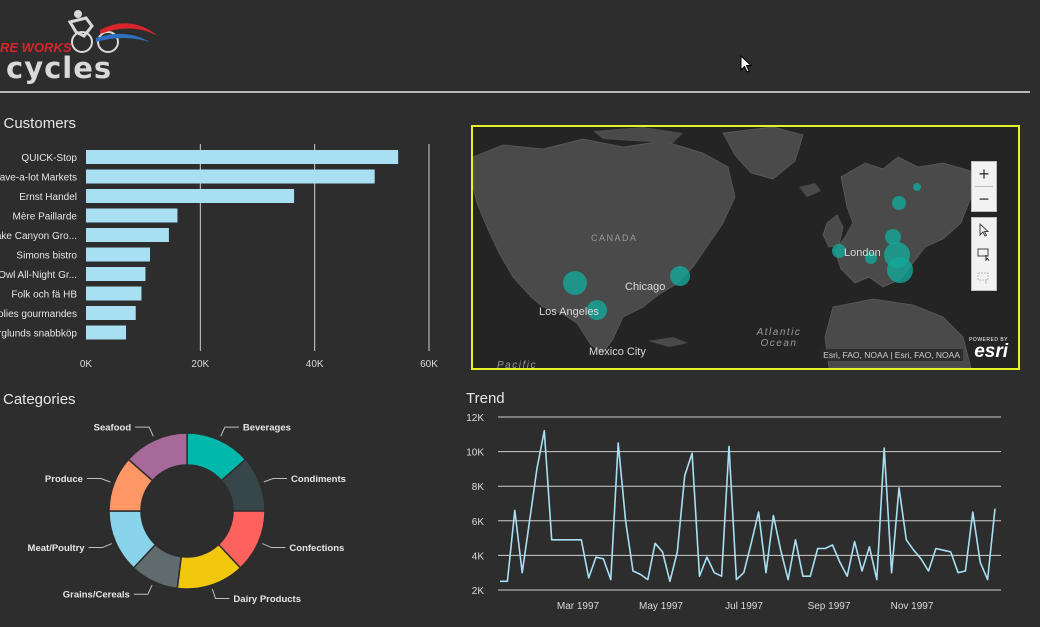  Describe the element at coordinates (575, 283) in the screenshot. I see `bubble-los-angeles-north` at that location.